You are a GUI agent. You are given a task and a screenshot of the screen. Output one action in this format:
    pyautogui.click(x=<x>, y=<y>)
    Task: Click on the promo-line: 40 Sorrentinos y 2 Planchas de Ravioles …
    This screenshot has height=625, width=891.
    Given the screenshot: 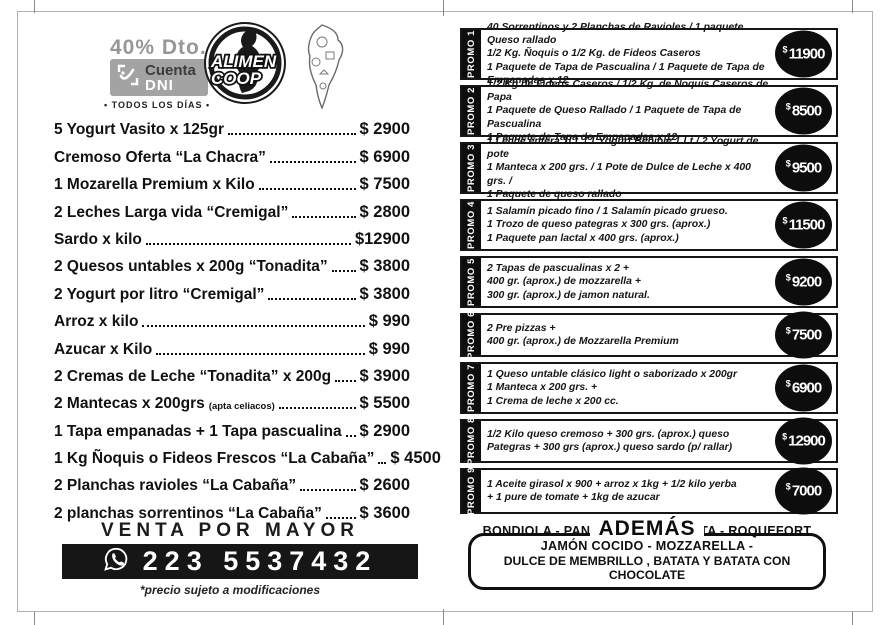 What is the action you would take?
    pyautogui.click(x=615, y=34)
    